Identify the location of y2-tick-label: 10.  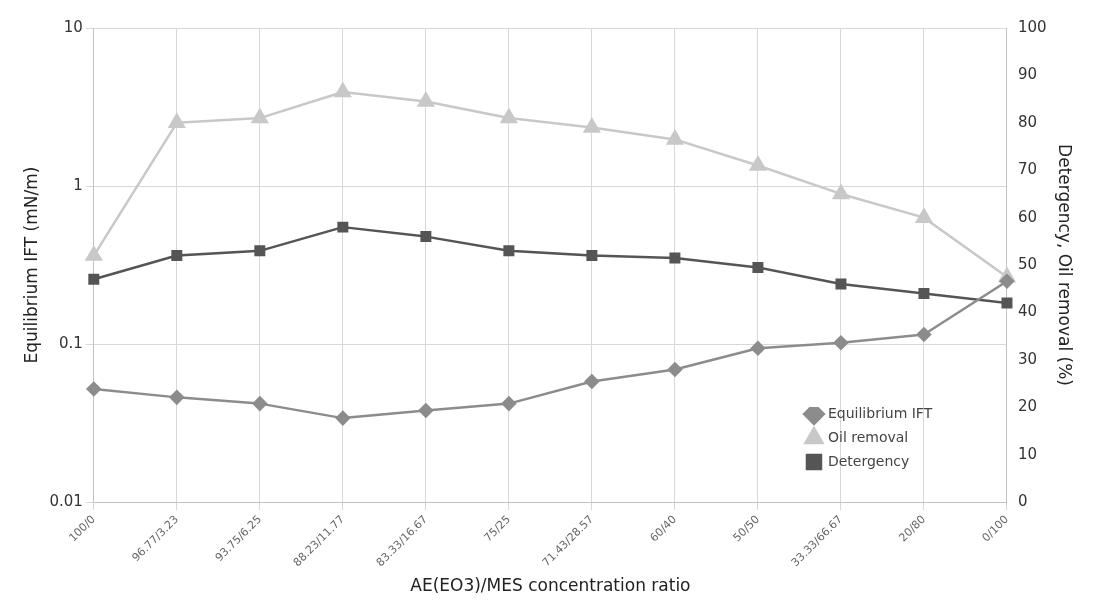
(1027, 453).